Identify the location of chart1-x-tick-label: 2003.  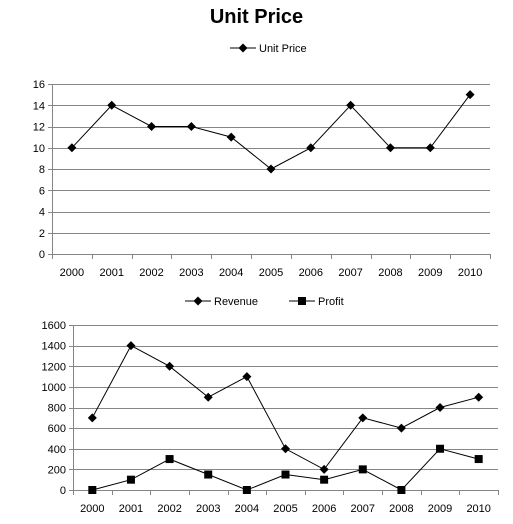
(191, 273).